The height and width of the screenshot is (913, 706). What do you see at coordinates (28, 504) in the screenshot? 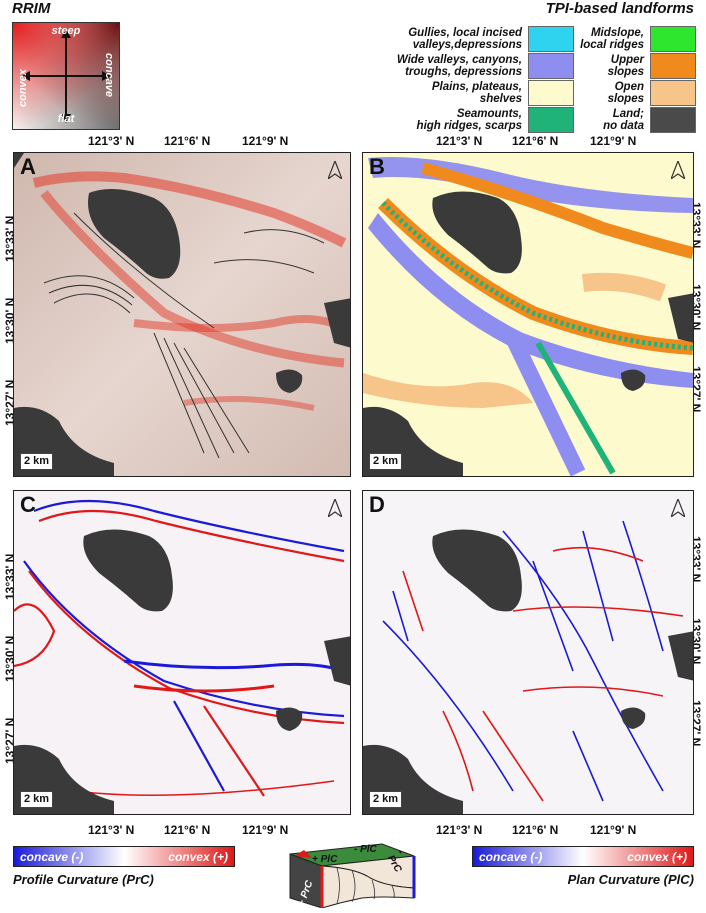
I see `panel-c-letter: C` at bounding box center [28, 504].